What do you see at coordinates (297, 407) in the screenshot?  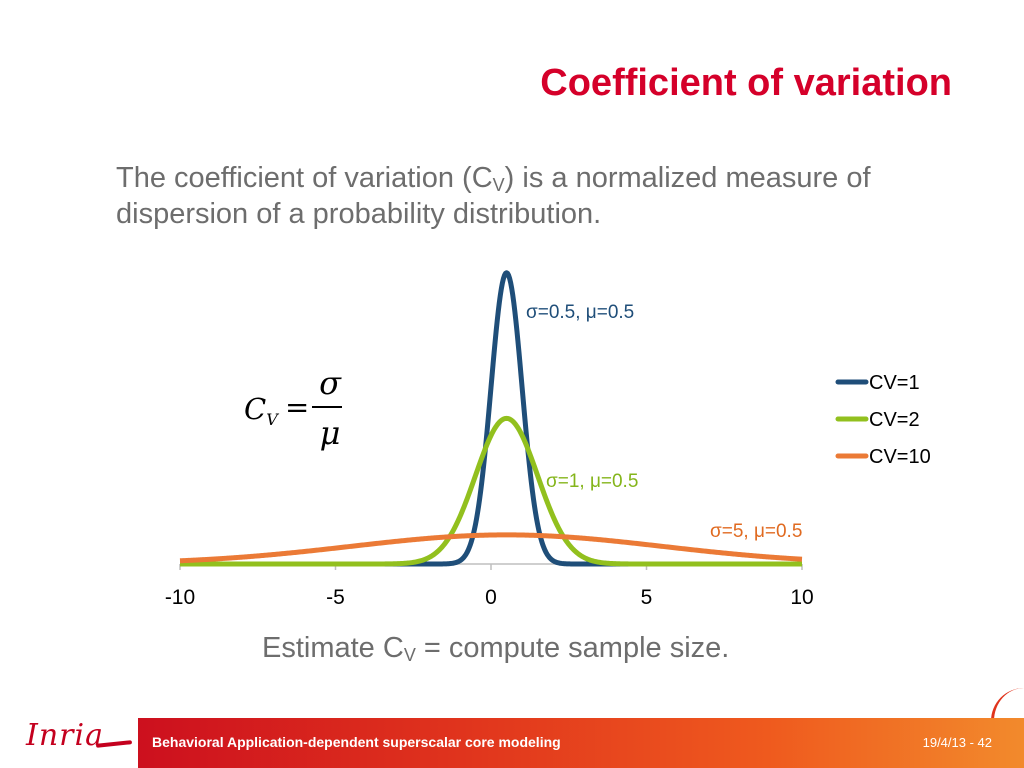 I see `formula-equals: =` at bounding box center [297, 407].